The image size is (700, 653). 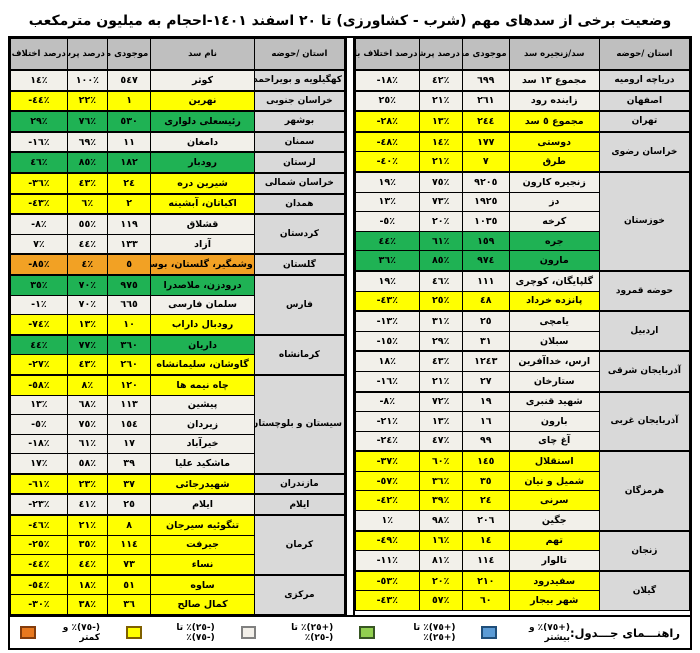 What do you see at coordinates (485, 441) in the screenshot?
I see `volume-cell: ٩٩` at bounding box center [485, 441].